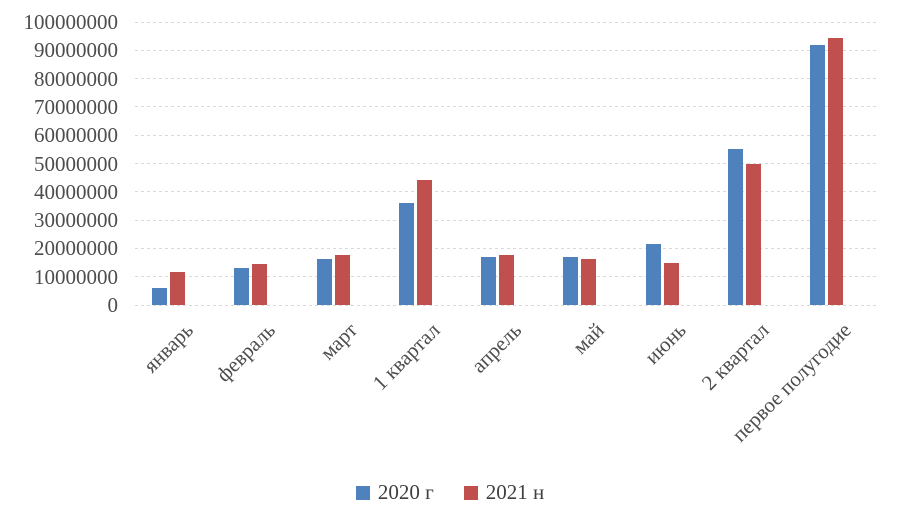 This screenshot has width=900, height=525. Describe the element at coordinates (735, 356) in the screenshot. I see `x-tick-label: 2 квартал` at that location.